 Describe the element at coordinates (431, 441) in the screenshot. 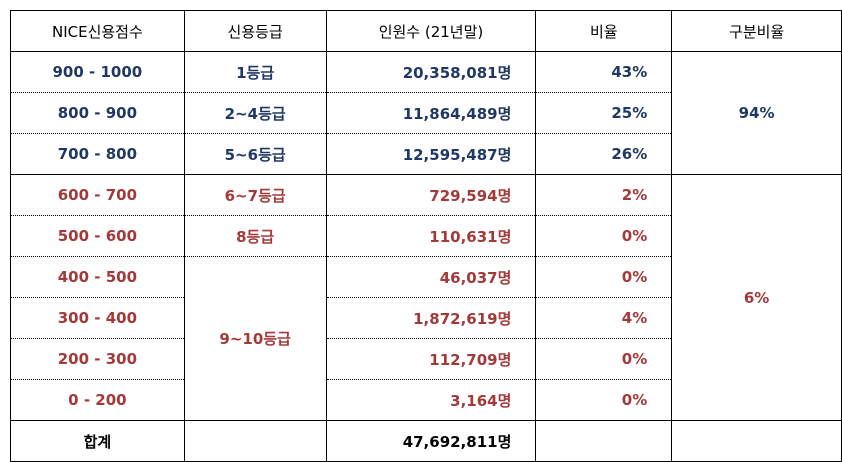

I see `total-count: 47,692,811명` at that location.